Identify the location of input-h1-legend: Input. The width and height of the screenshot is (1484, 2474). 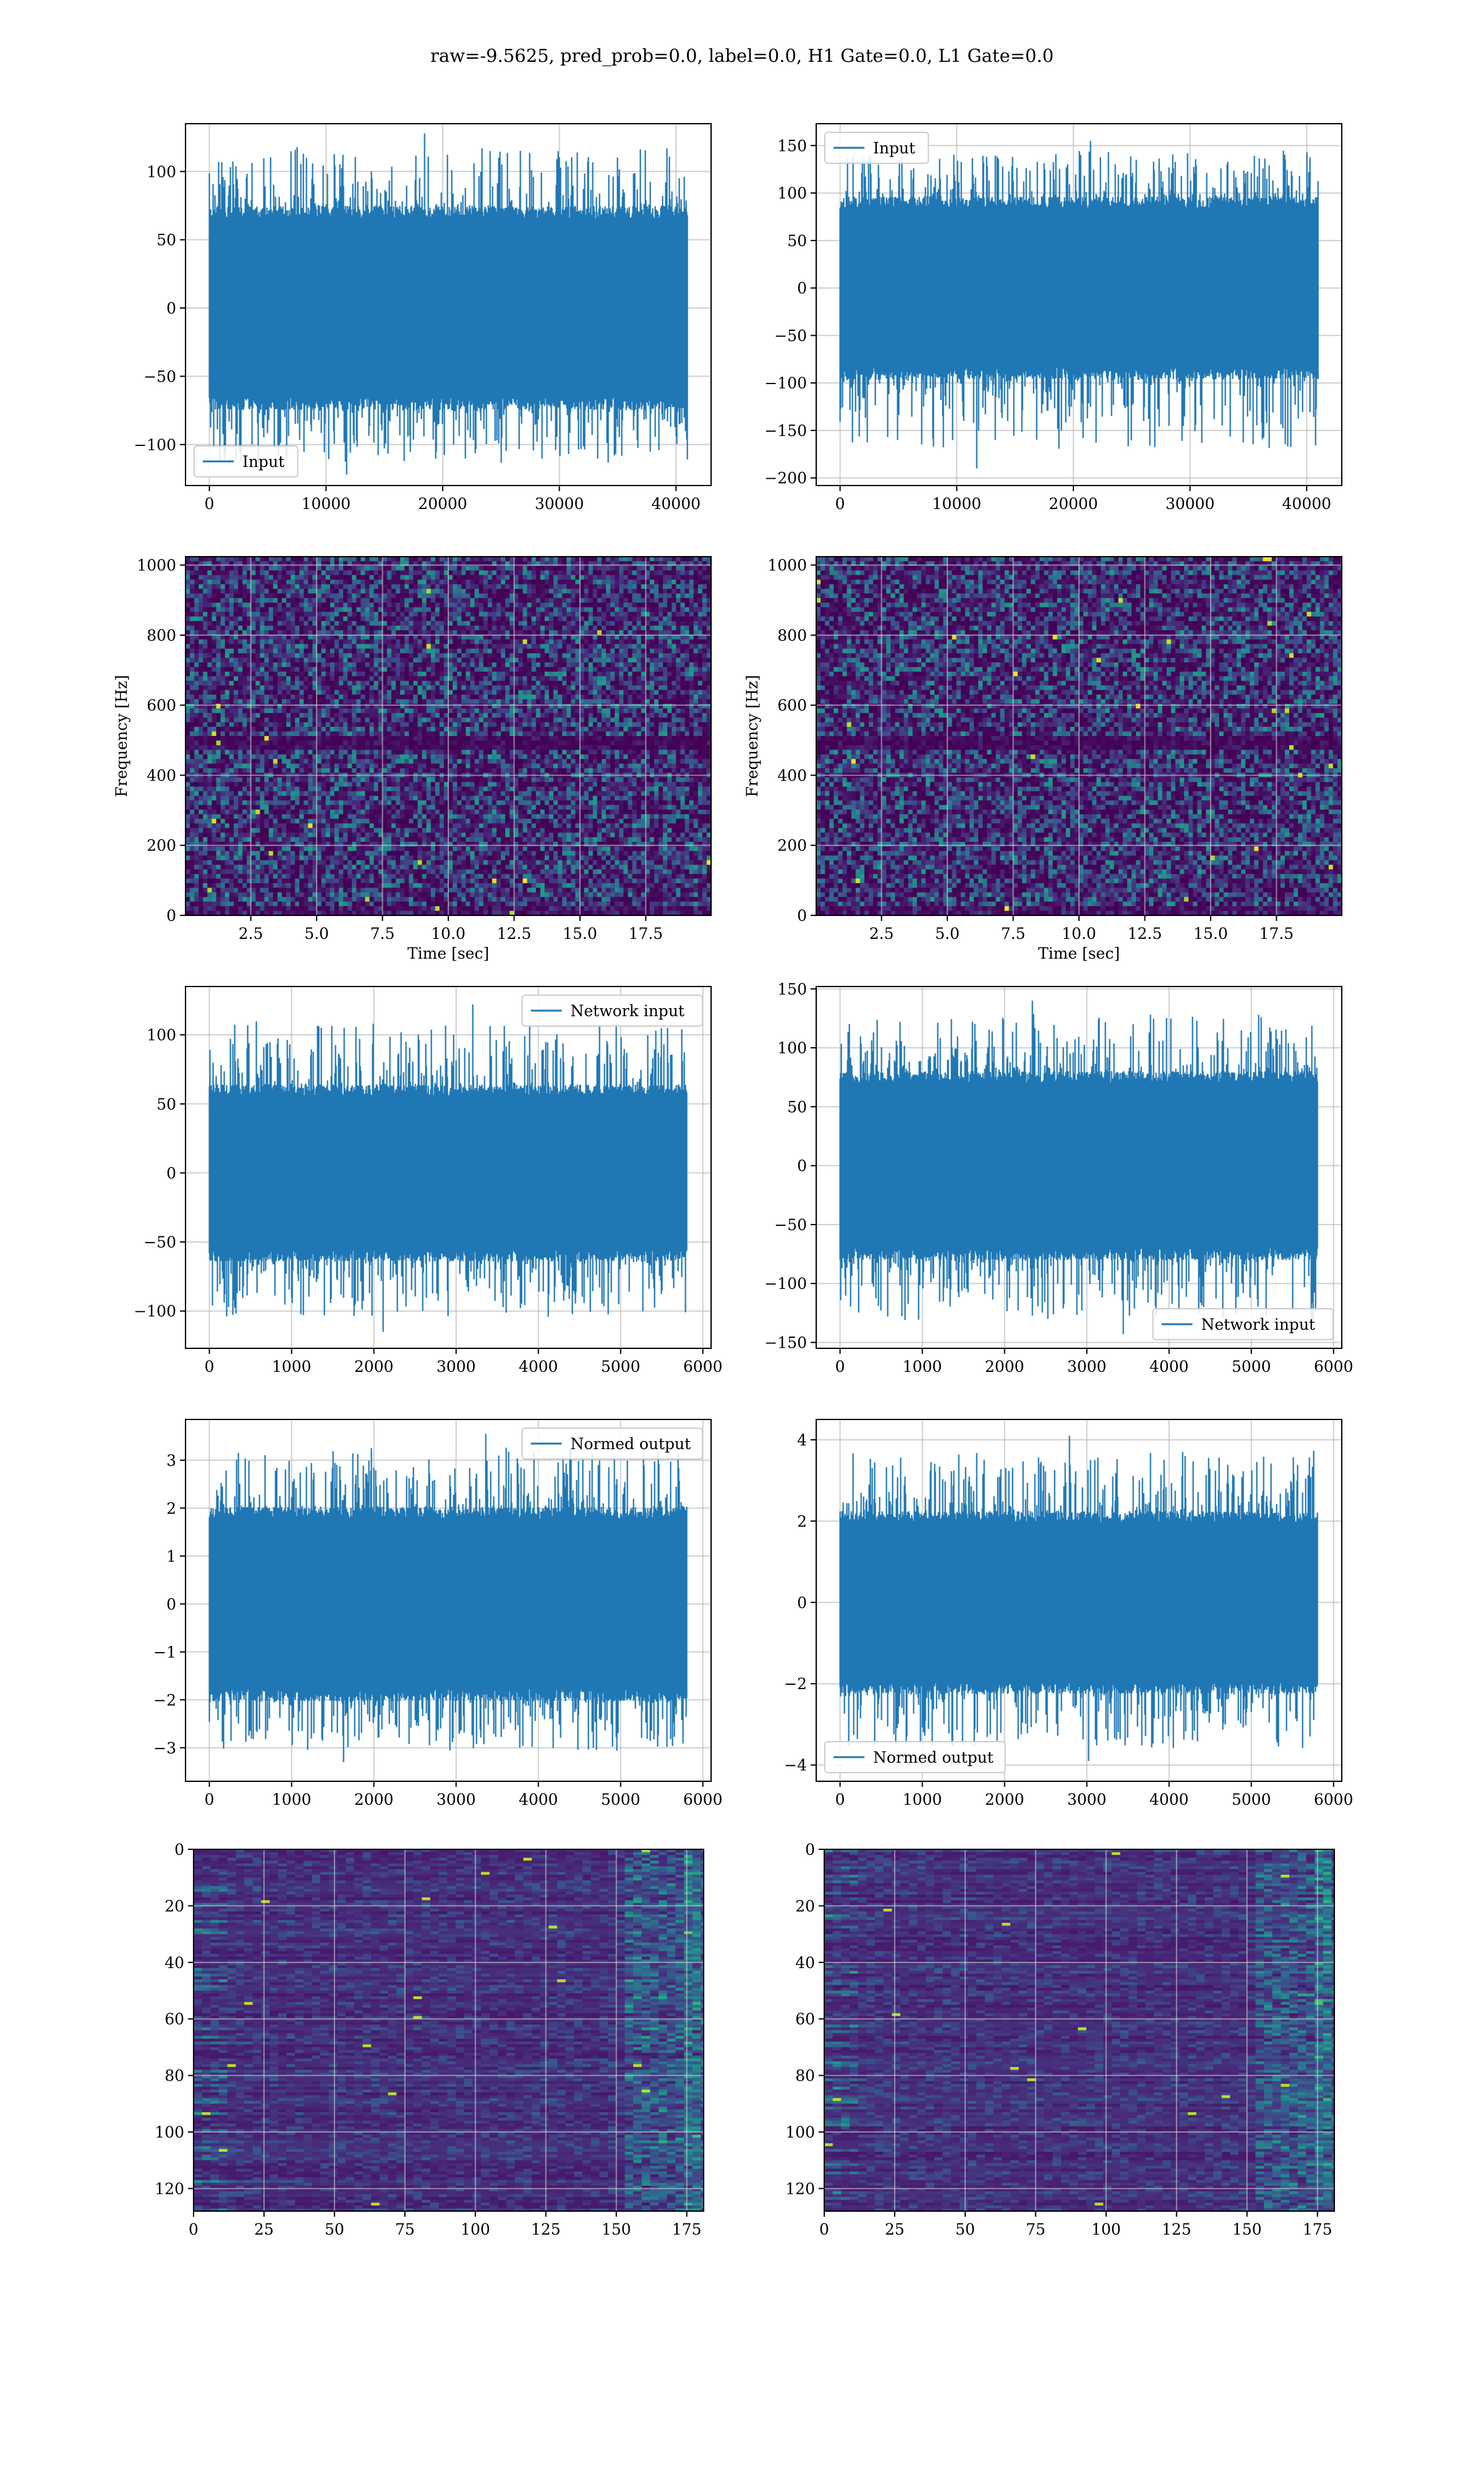
(246, 461).